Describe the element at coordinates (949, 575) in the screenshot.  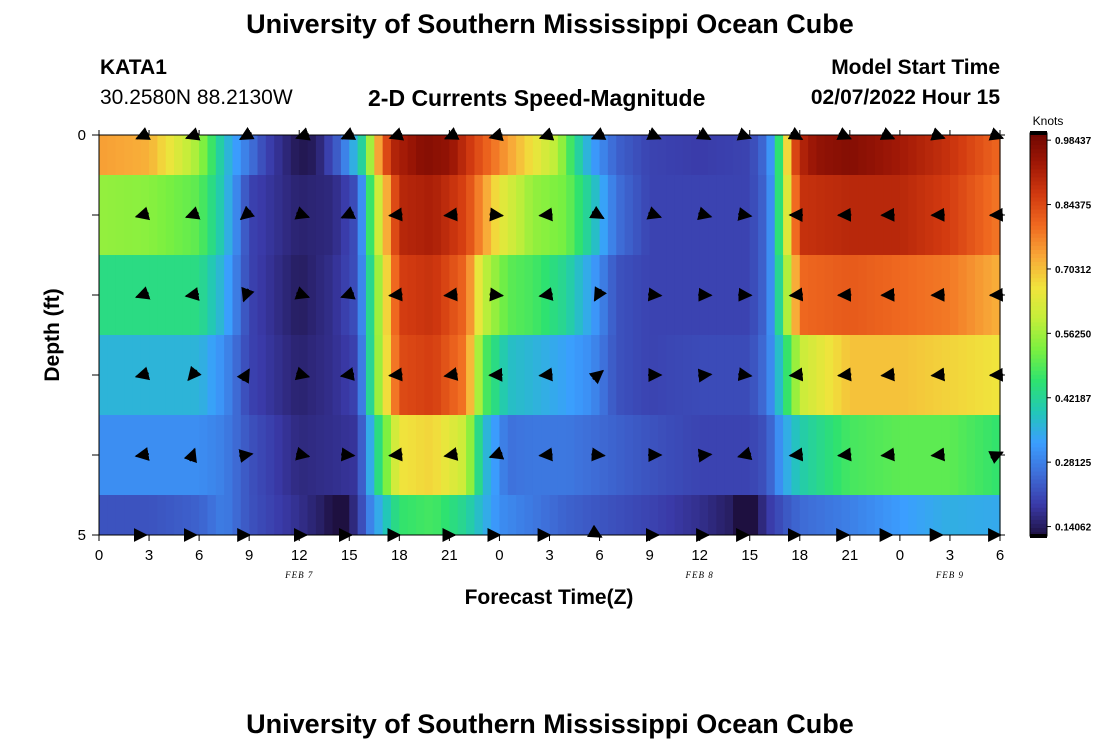
I see `date-label: FEB 9` at that location.